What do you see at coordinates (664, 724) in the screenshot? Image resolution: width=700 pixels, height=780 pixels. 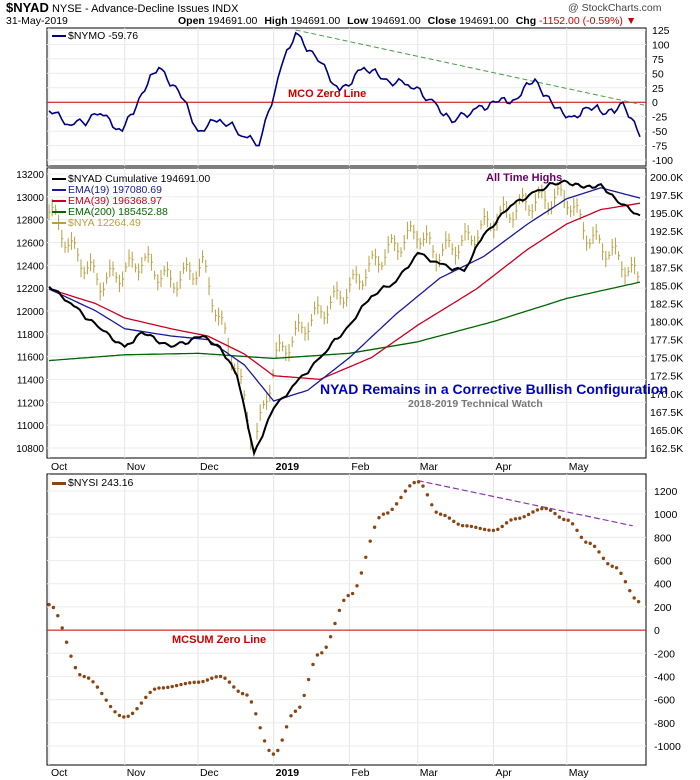 I see `y-tick-label: -800` at bounding box center [664, 724].